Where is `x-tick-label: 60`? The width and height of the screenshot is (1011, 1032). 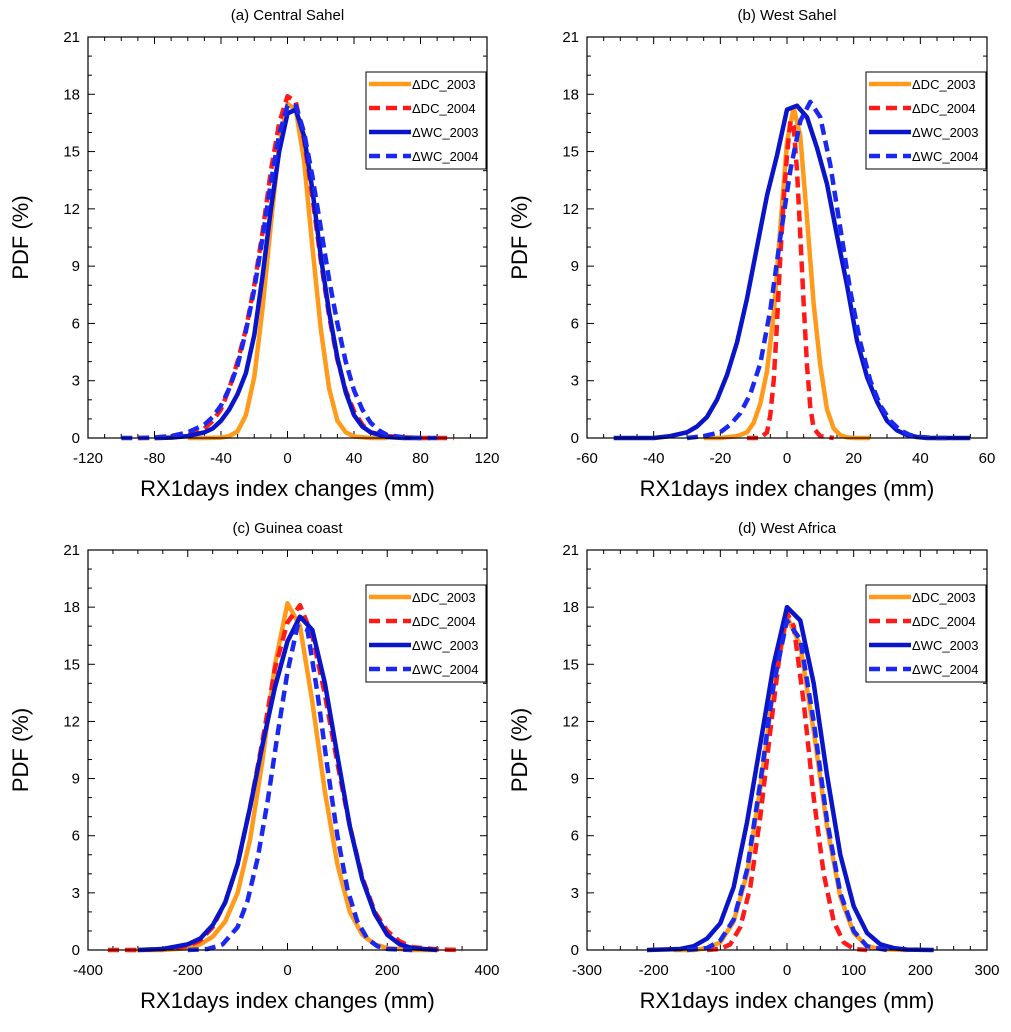
x-tick-label: 60 is located at coordinates (987, 458).